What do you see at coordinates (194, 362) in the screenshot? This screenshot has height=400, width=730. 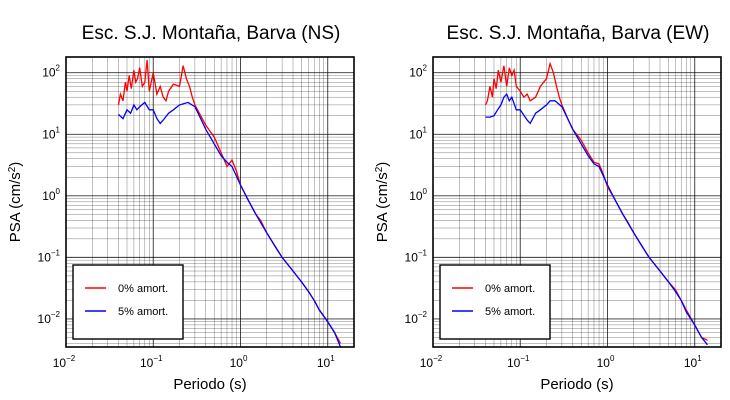 I see `x-tick-labels-ns: 10⁻² 10⁻¹ 10⁰ 10¹` at bounding box center [194, 362].